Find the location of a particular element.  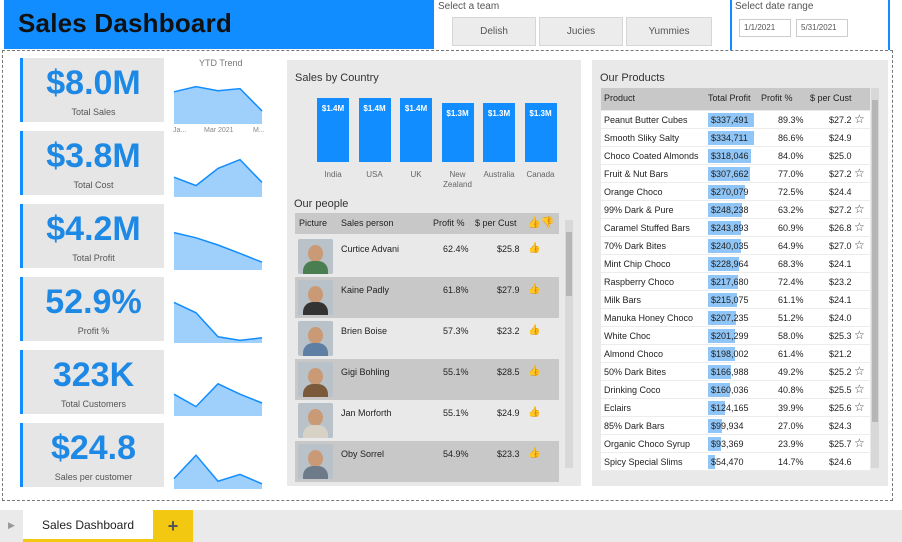

col-total-profit: Total Profit is located at coordinates (729, 98).